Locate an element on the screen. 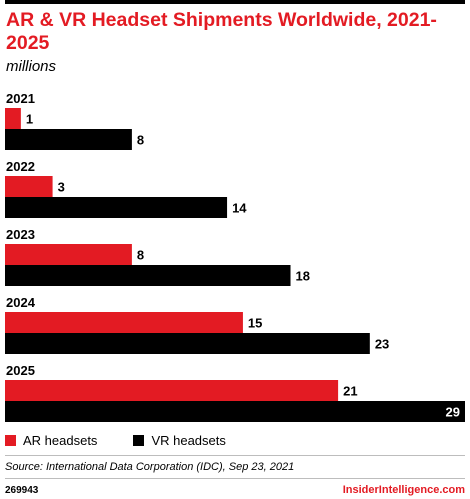 The width and height of the screenshot is (470, 499). legend-swatch-vr is located at coordinates (139, 440).